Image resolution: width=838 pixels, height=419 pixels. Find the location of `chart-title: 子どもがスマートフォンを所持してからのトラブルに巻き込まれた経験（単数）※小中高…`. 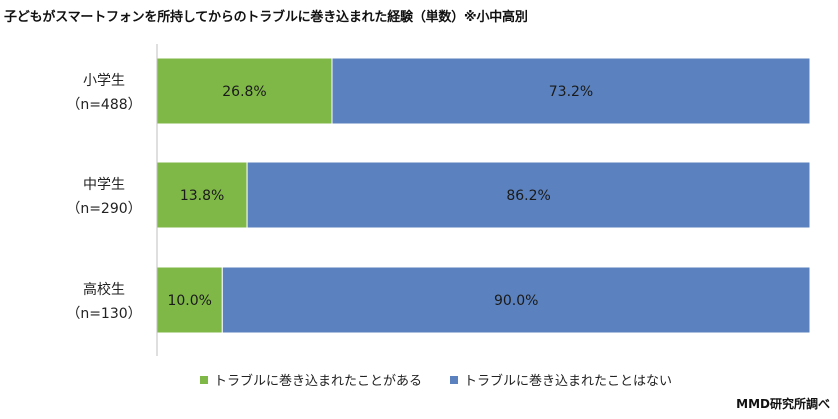

chart-title: 子どもがスマートフォンを所持してからのトラブルに巻き込まれた経験（単数）※小中高… is located at coordinates (266, 17).